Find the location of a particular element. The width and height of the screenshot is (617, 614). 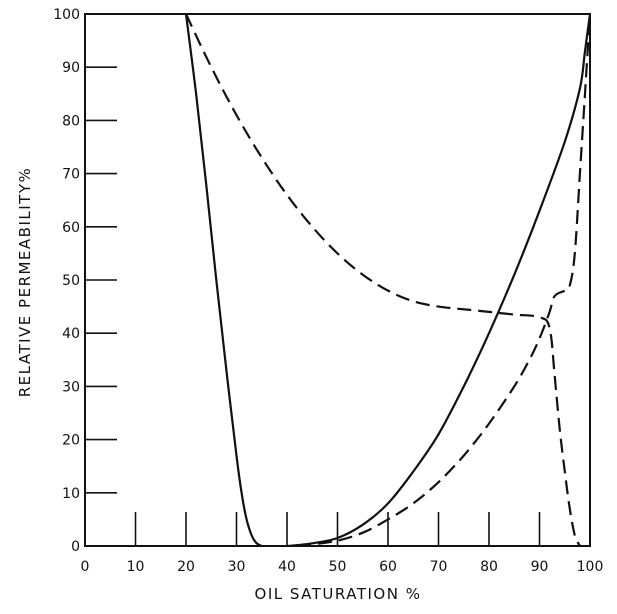

x-tick-label: 10 is located at coordinates (136, 567).